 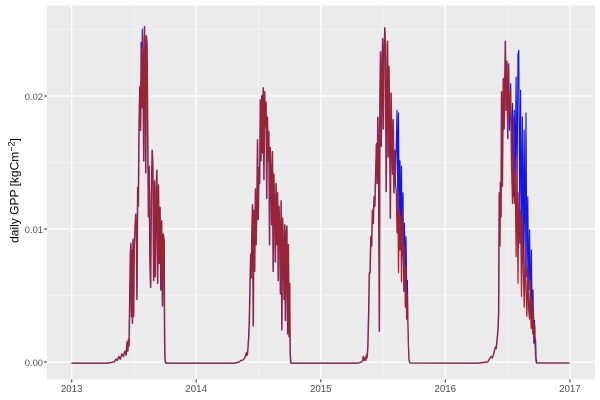 I want to click on svg-text: 2015, so click(x=321, y=389).